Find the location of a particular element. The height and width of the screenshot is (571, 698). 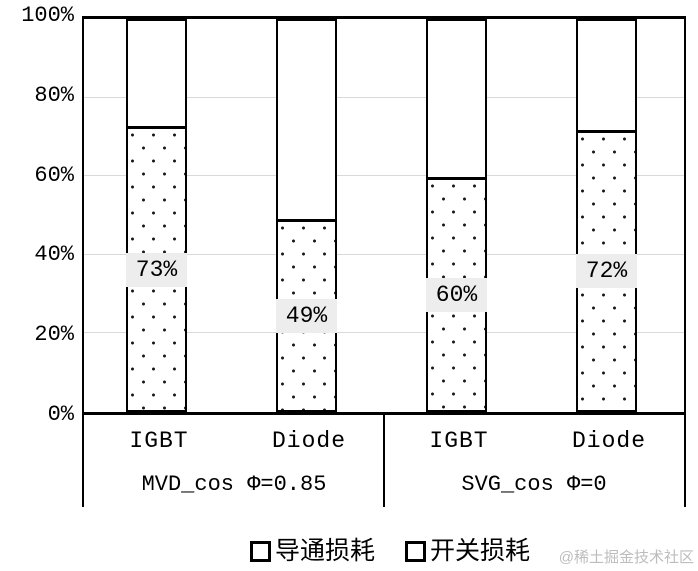

y-axis-tick-label: 40% is located at coordinates (54, 254).